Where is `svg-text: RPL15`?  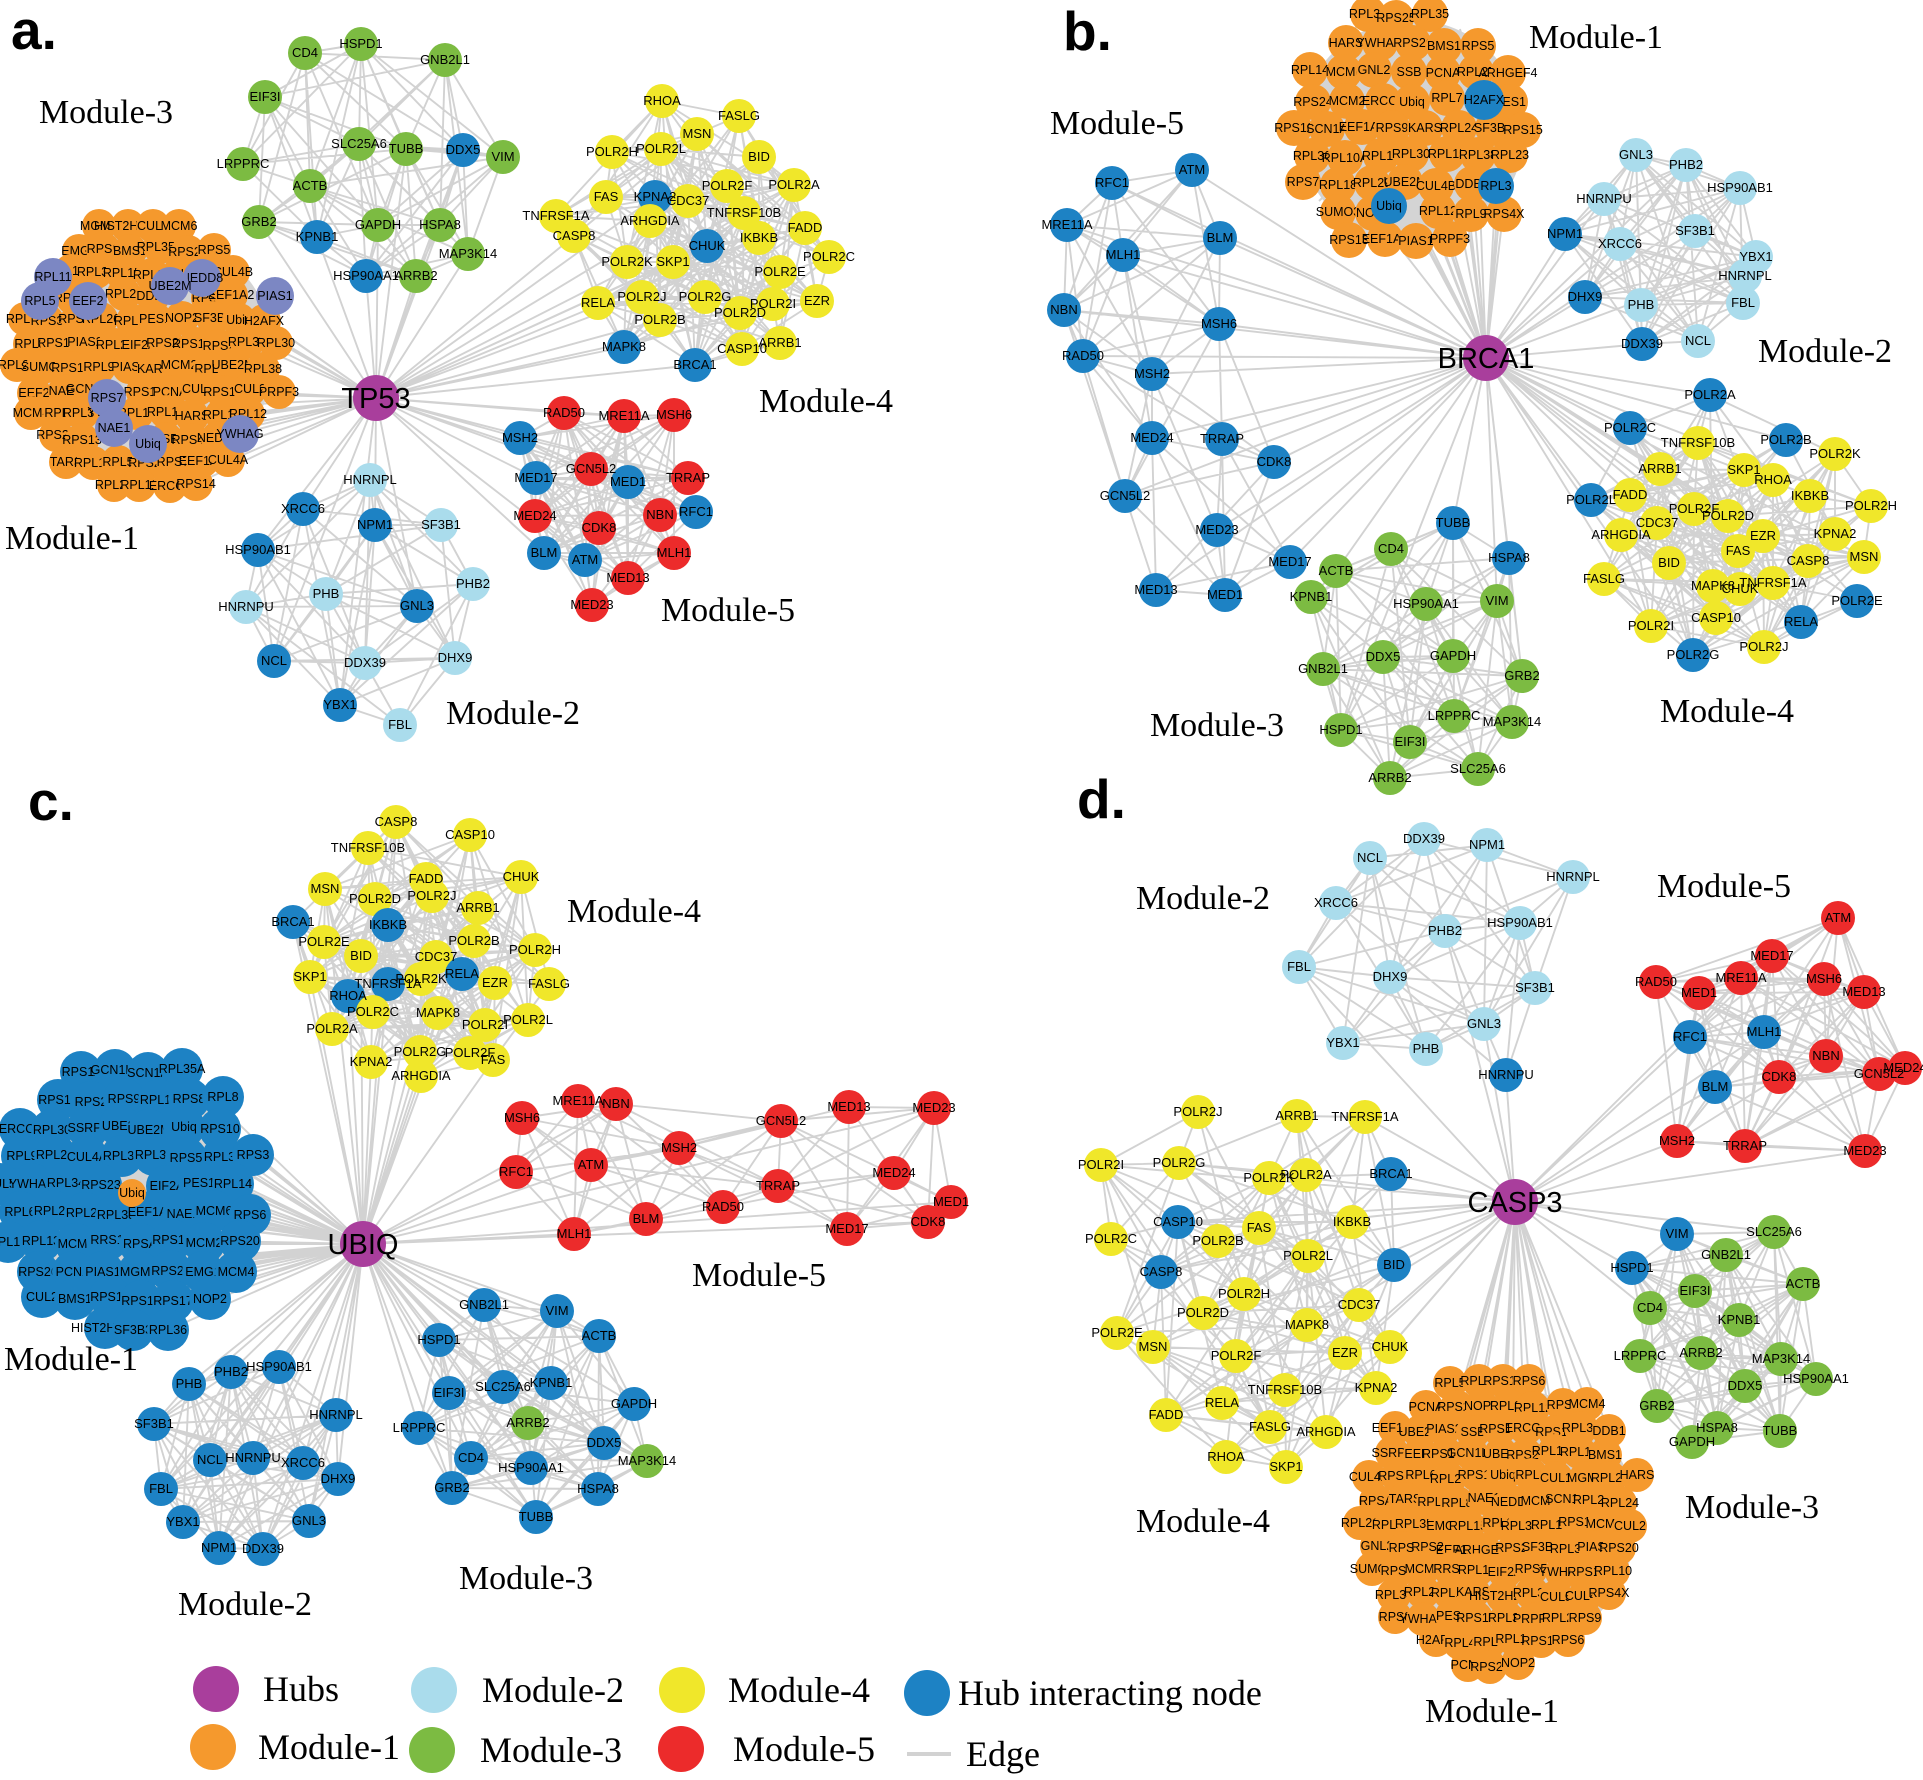
svg-text: RPL15 is located at coordinates (1447, 154).